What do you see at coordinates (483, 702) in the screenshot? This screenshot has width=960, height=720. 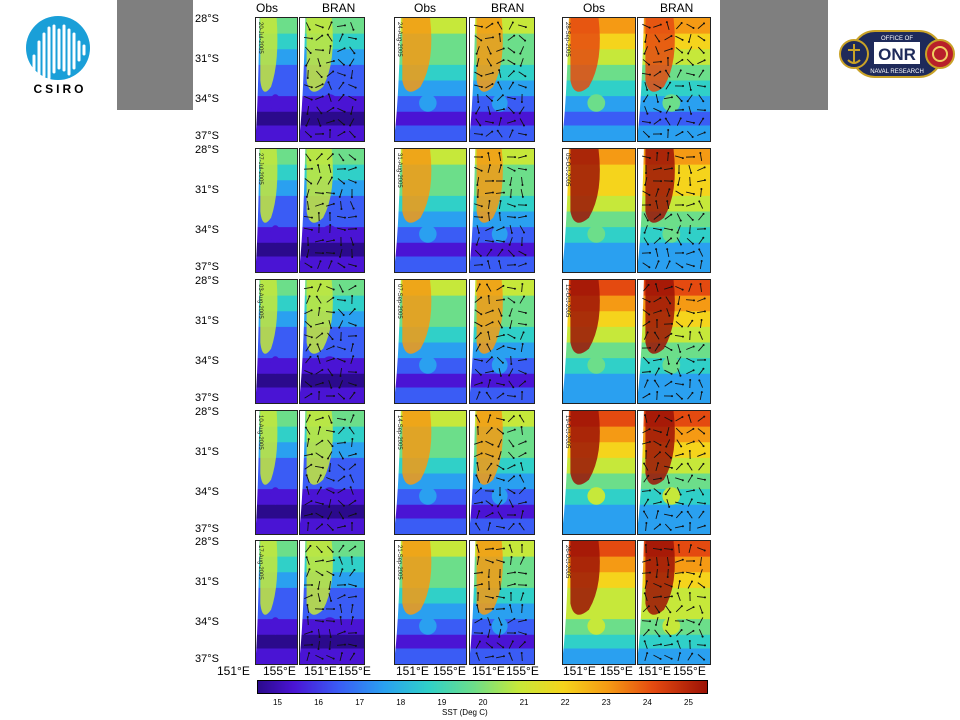 I see `colorbar-tick: 20` at bounding box center [483, 702].